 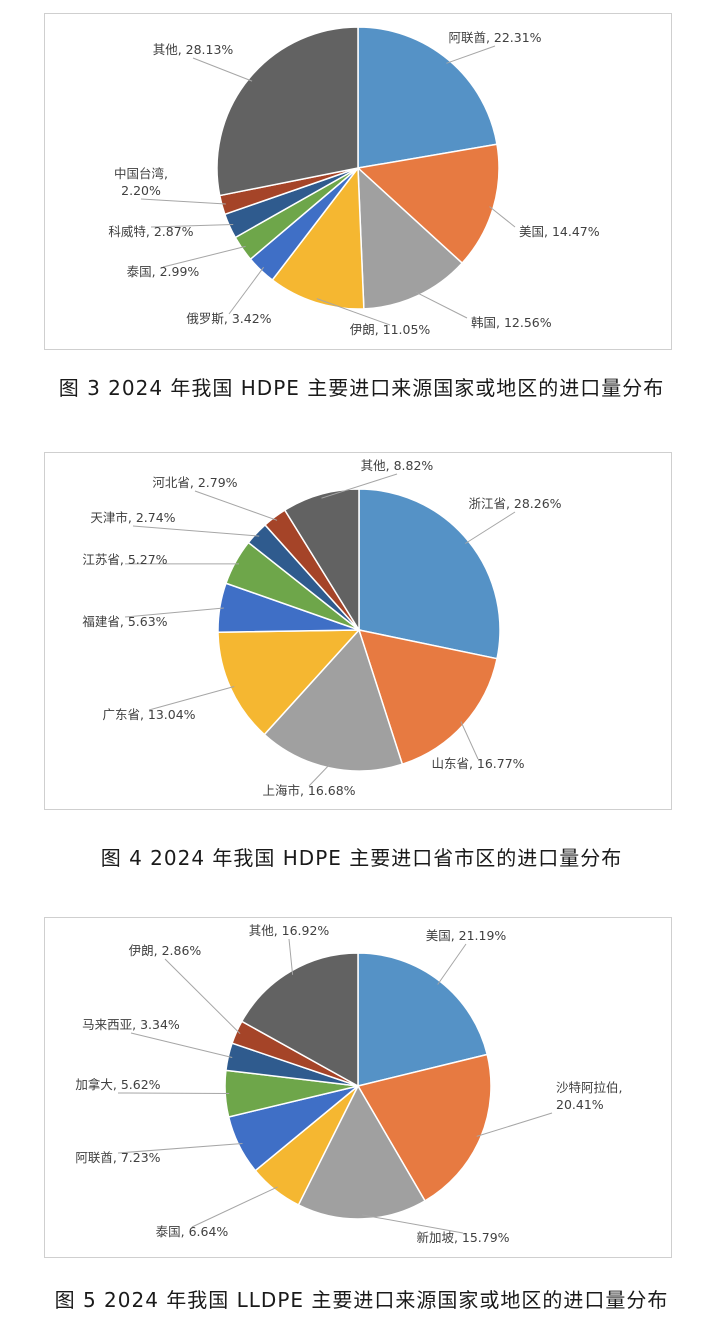 I want to click on data-label: 泰国, 2.99%, so click(x=163, y=271).